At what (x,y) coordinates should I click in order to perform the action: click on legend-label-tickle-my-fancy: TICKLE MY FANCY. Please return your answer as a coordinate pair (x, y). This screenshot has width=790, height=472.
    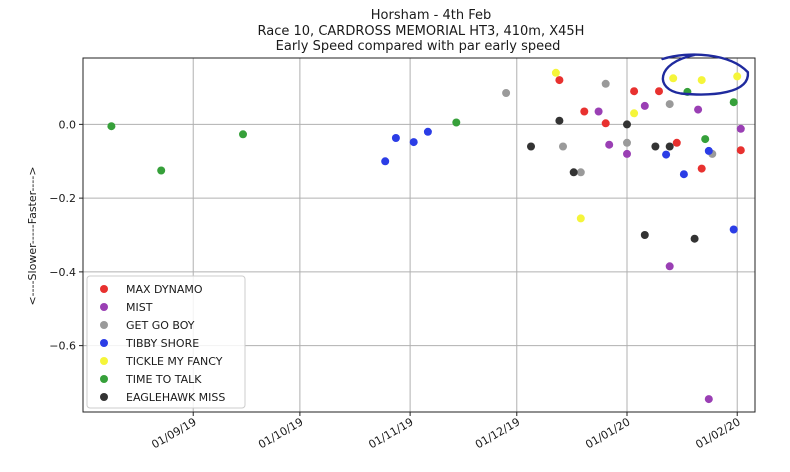
    Looking at the image, I should click on (174, 361).